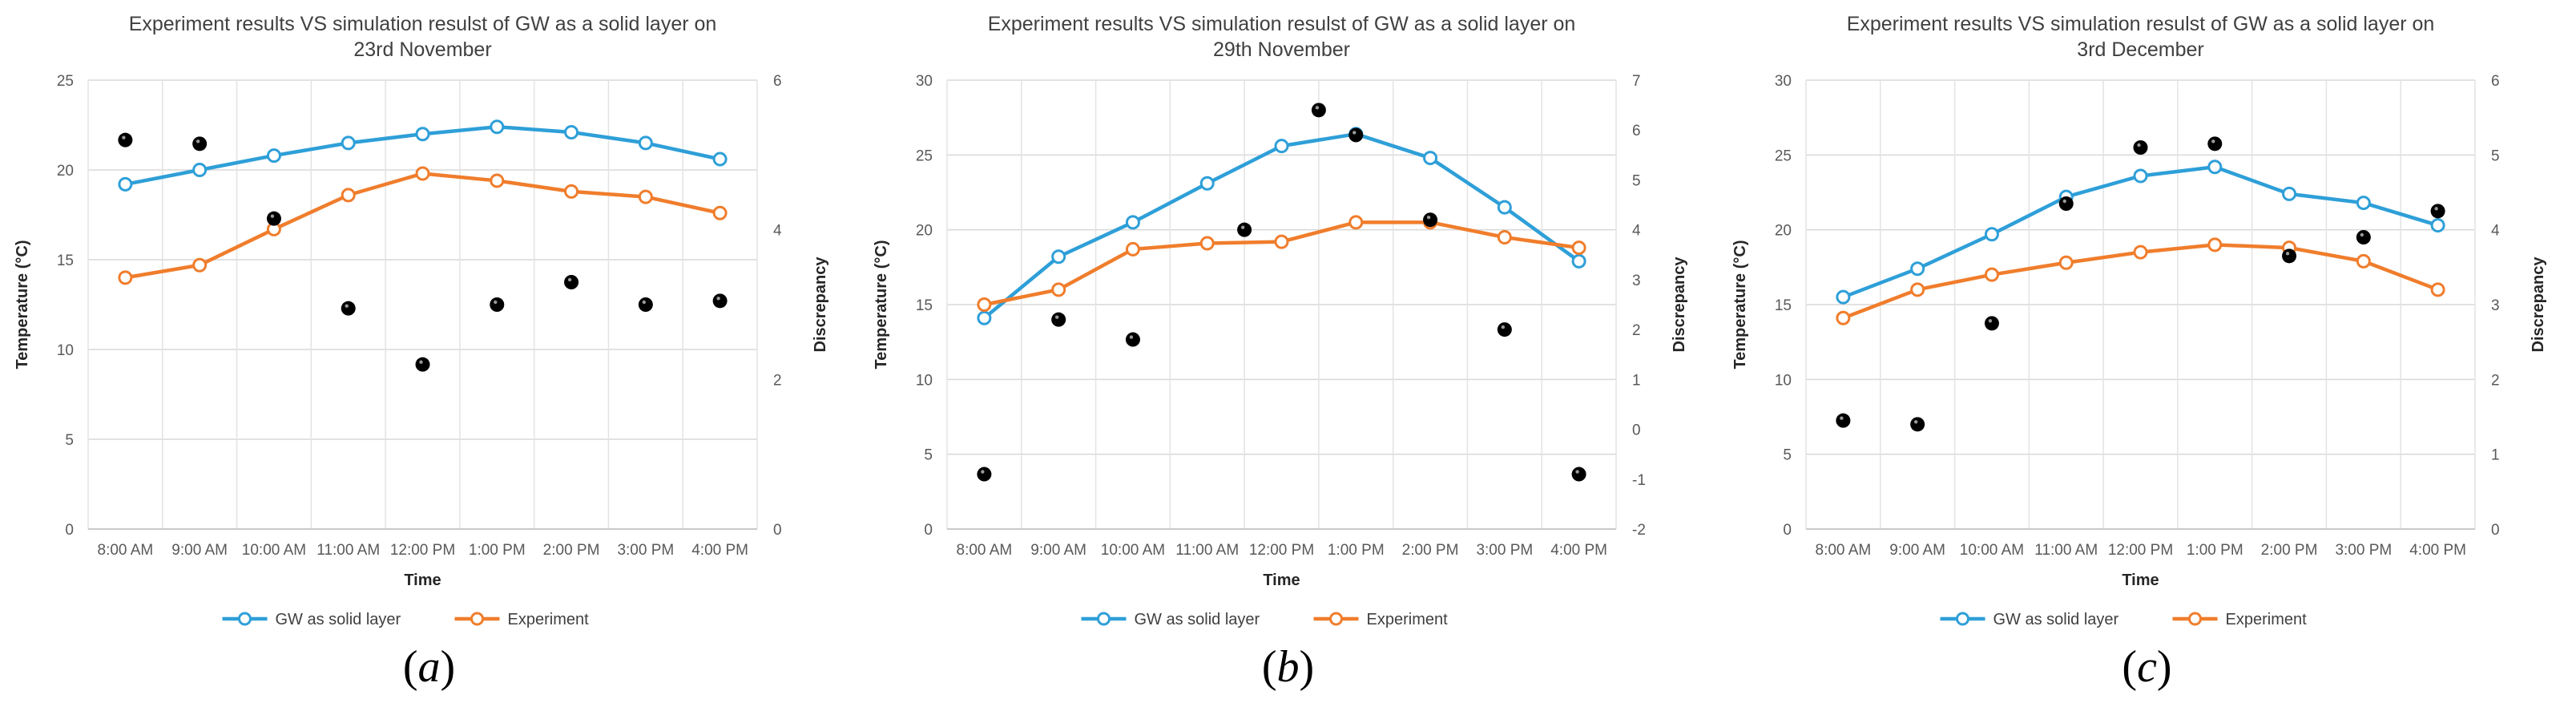  Describe the element at coordinates (1636, 380) in the screenshot. I see `y2-tick-label: 1` at that location.